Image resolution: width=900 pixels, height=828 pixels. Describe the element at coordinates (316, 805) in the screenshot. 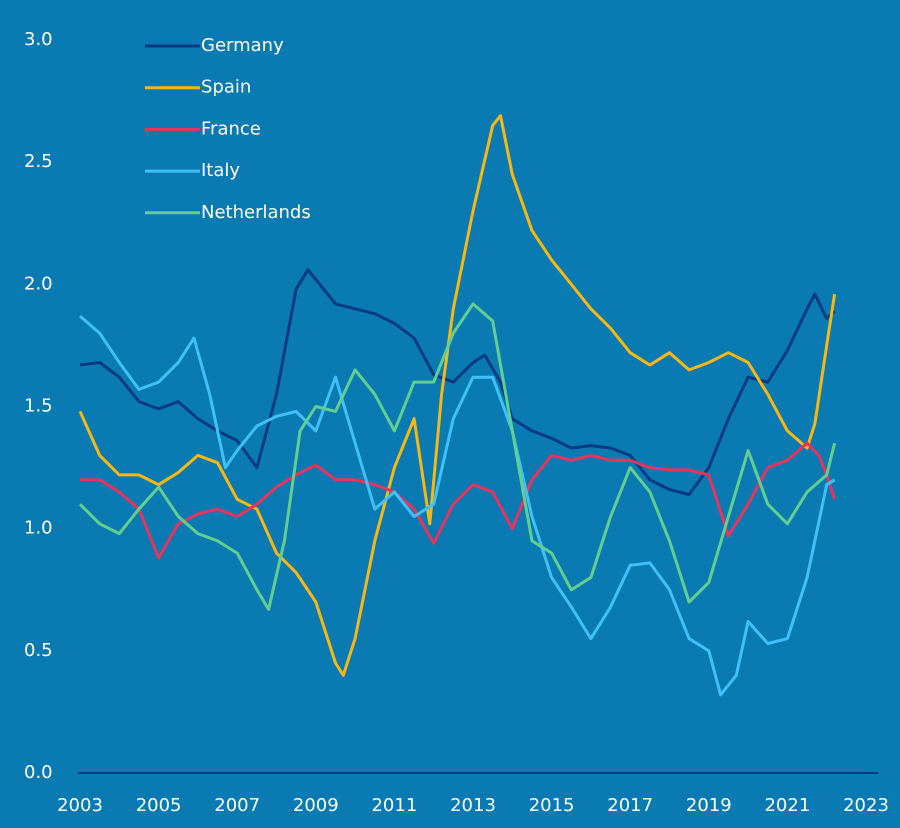

I see `x-tick-label: 2009` at that location.